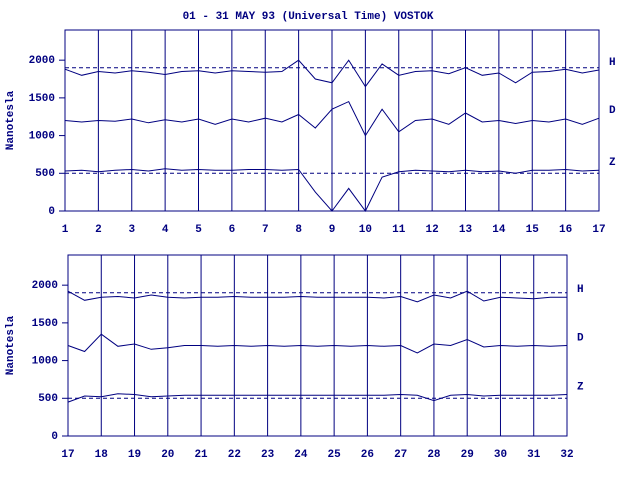 The image size is (640, 480). What do you see at coordinates (134, 455) in the screenshot?
I see `x-tick-label: 19` at bounding box center [134, 455].